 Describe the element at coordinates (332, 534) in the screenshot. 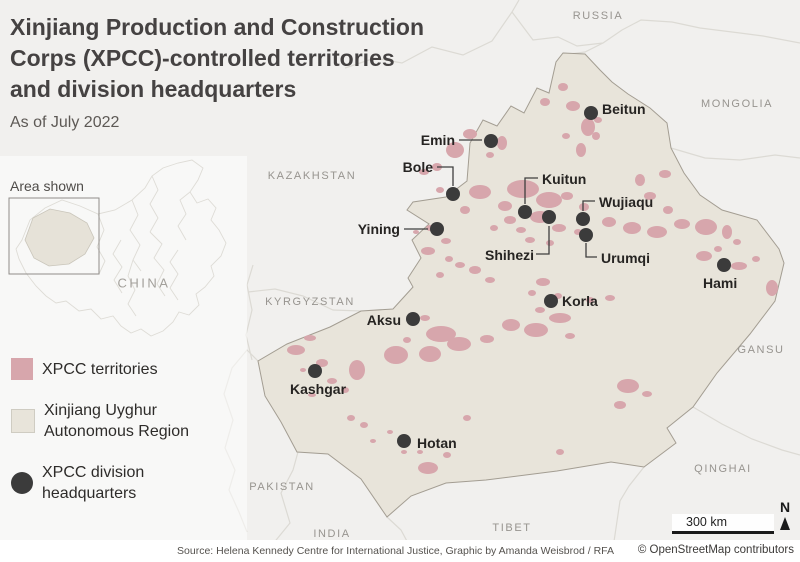

I see `country-label-india: INDIA` at that location.